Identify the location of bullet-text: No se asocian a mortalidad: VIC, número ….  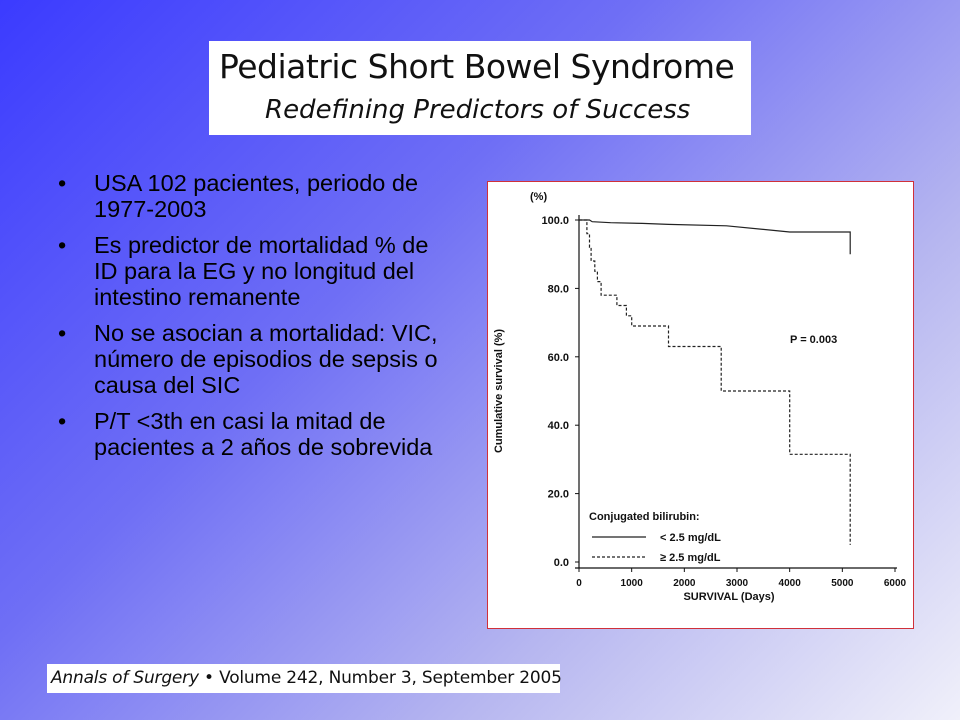
(266, 359).